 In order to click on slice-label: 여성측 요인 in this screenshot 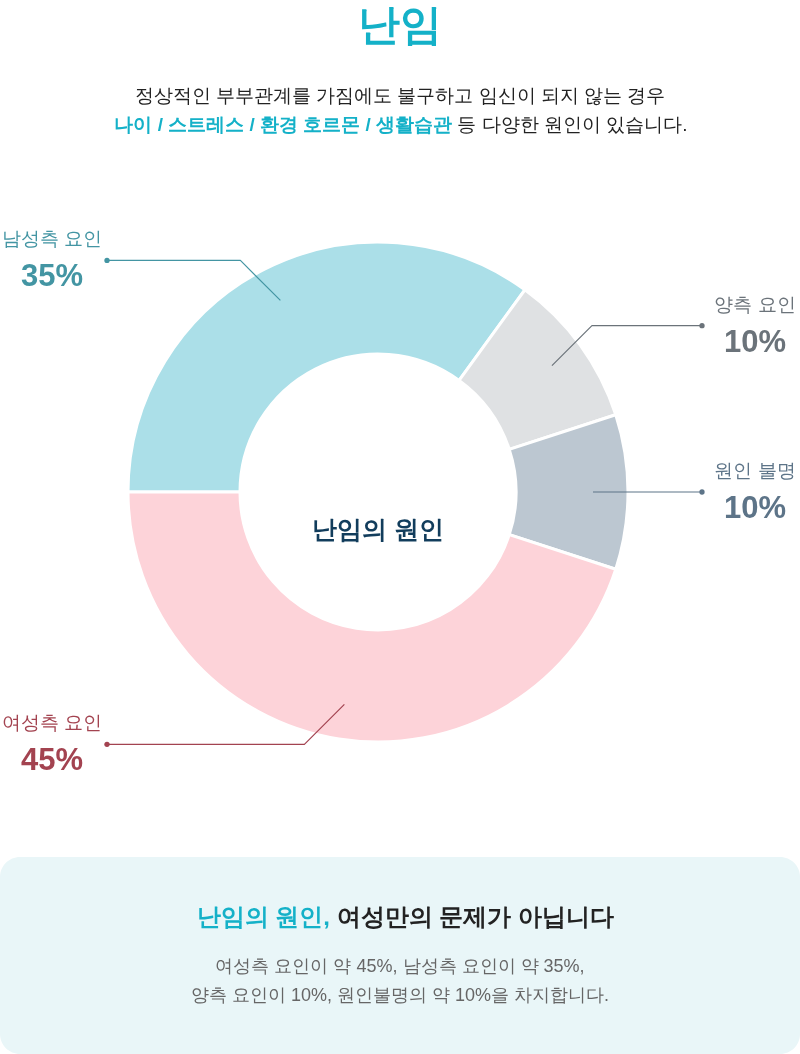, I will do `click(52, 723)`.